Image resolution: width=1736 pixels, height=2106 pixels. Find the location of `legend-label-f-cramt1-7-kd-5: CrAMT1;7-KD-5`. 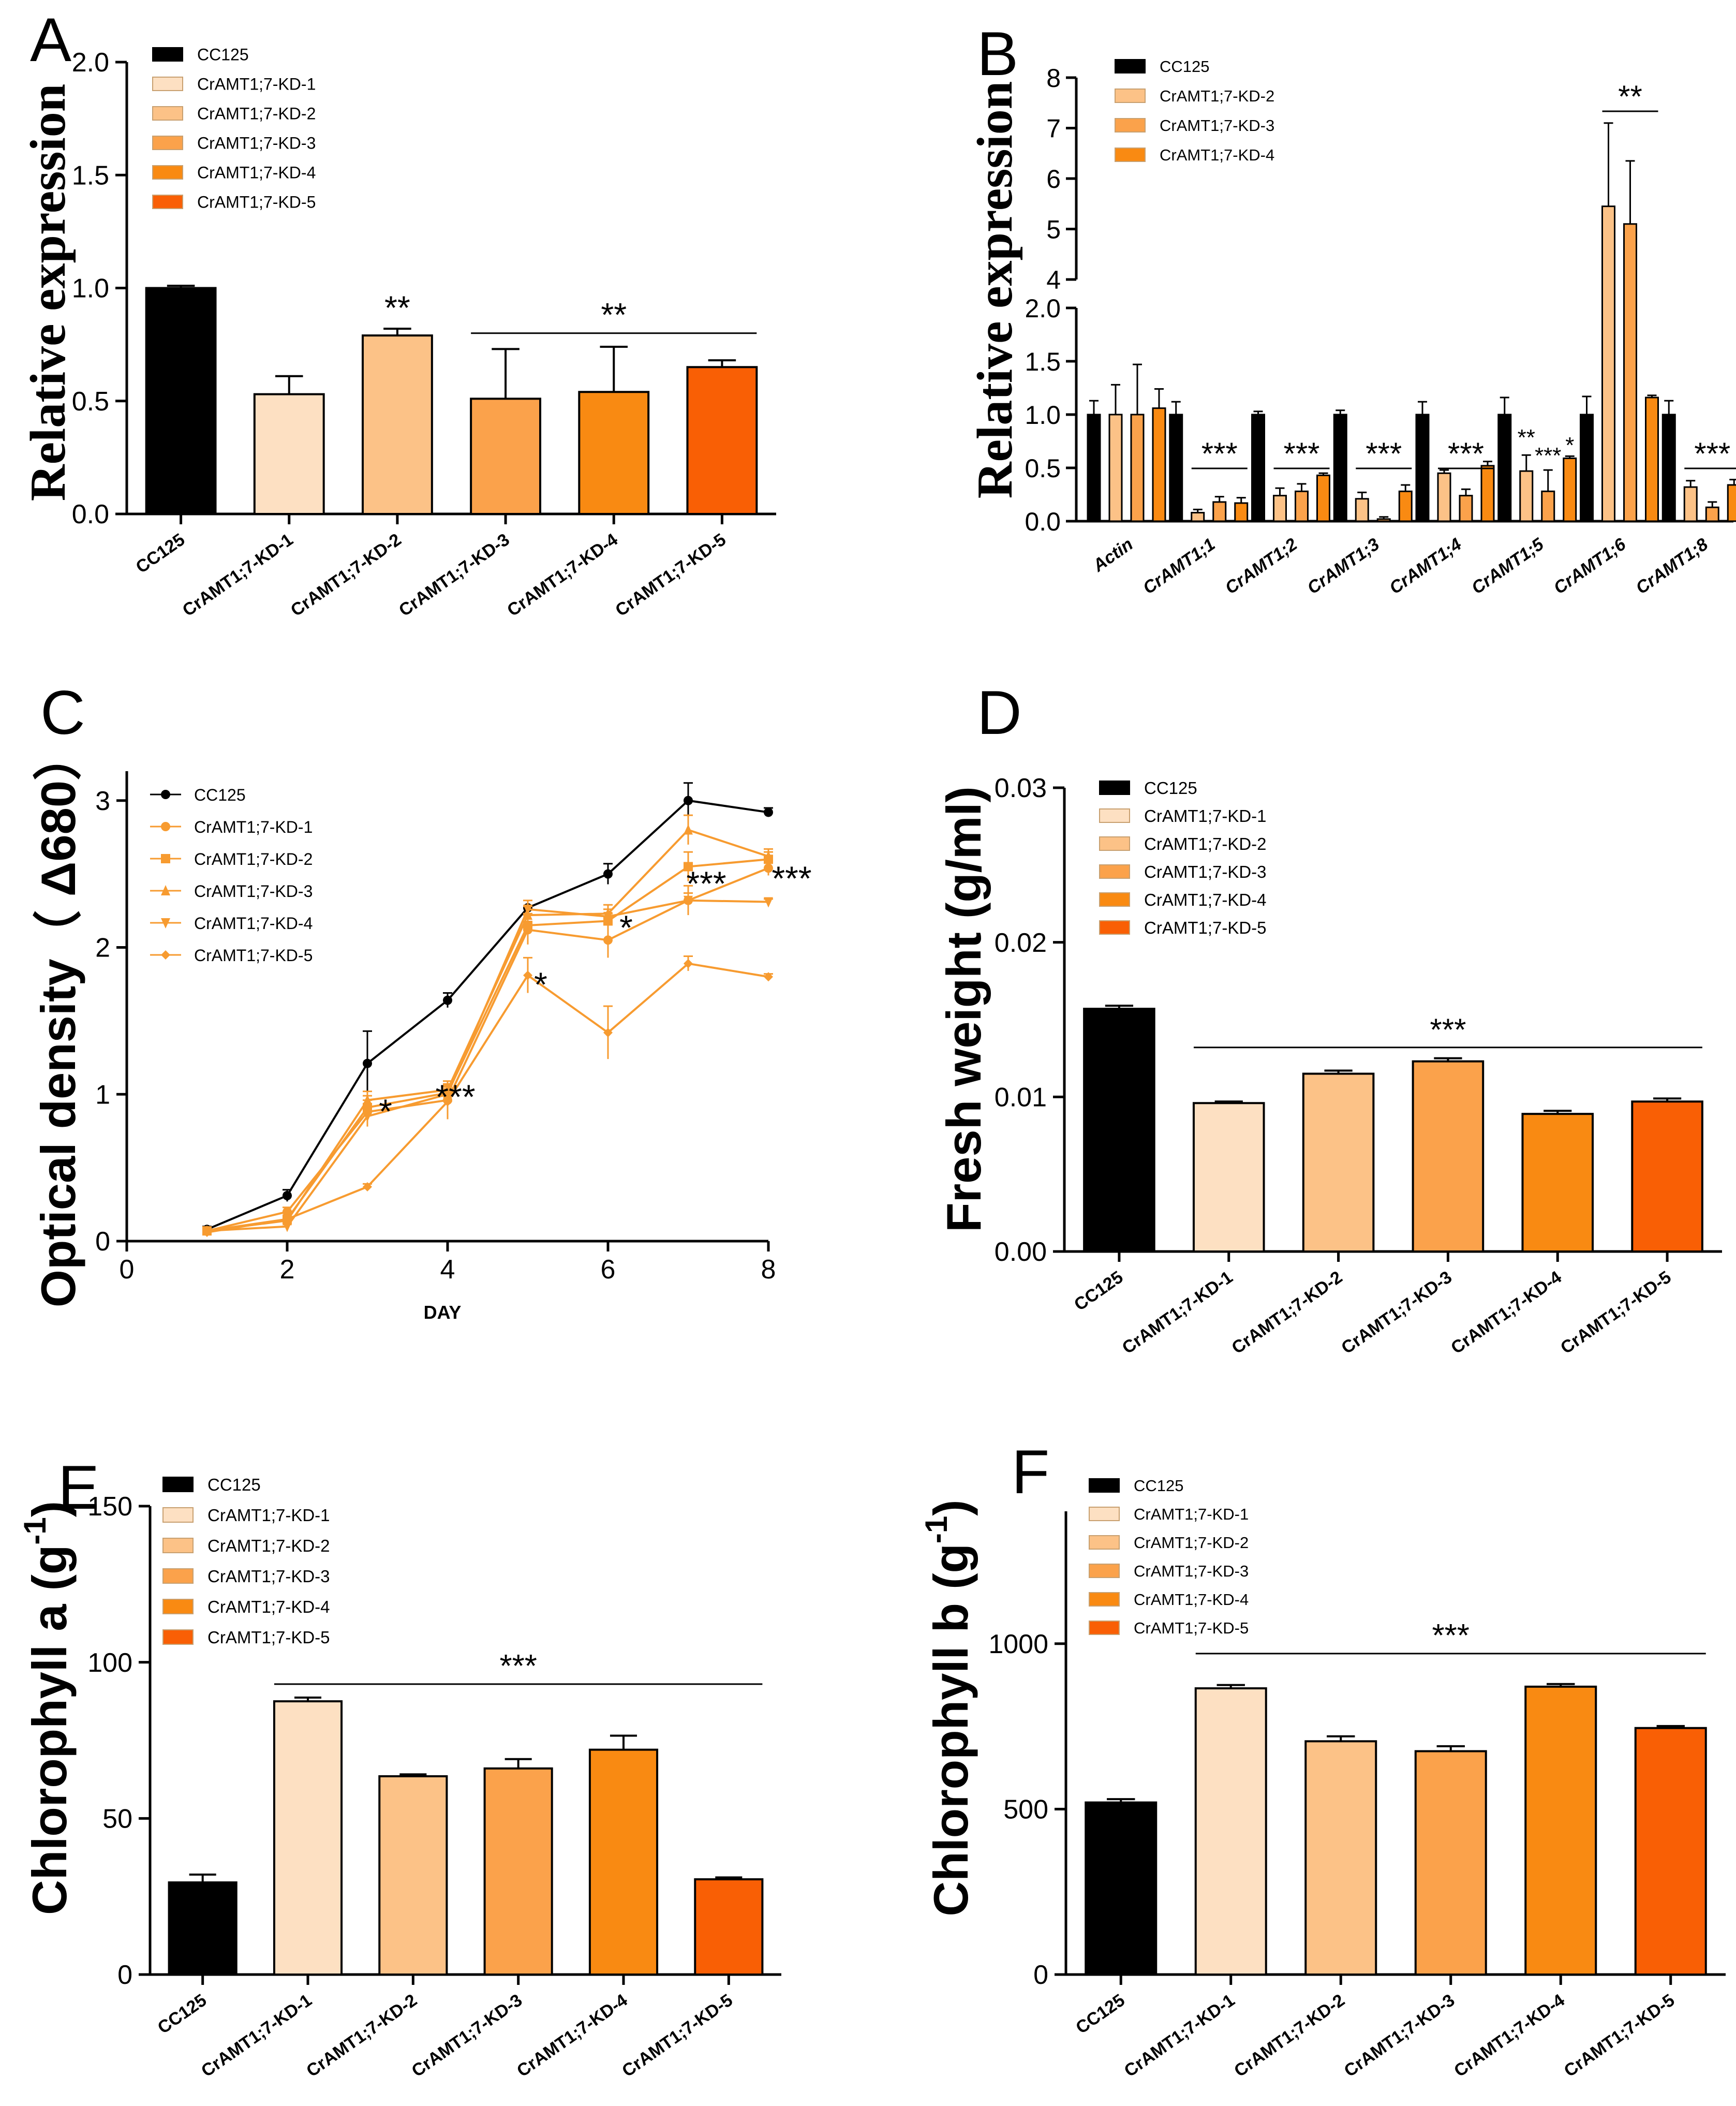

legend-label-f-cramt1-7-kd-5: CrAMT1;7-KD-5 is located at coordinates (1191, 1628).